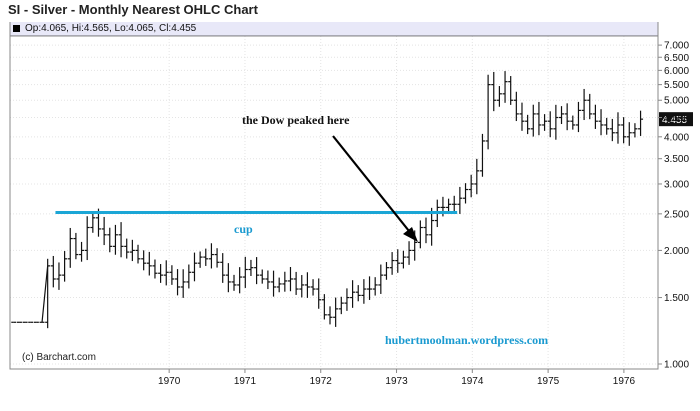 This screenshot has width=700, height=411. Describe the element at coordinates (111, 28) in the screenshot. I see `ohlc-legend-text: Op:4.065, Hi:4.565, Lo:4.065, Cl:4.455` at that location.